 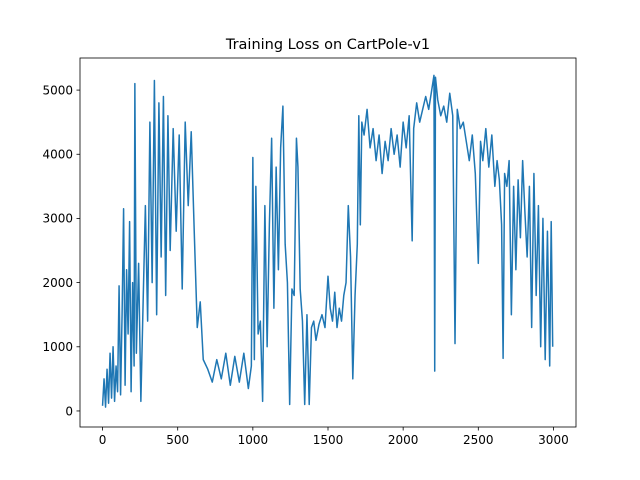 What do you see at coordinates (57, 90) in the screenshot?
I see `y-tick-label: 5000` at bounding box center [57, 90].